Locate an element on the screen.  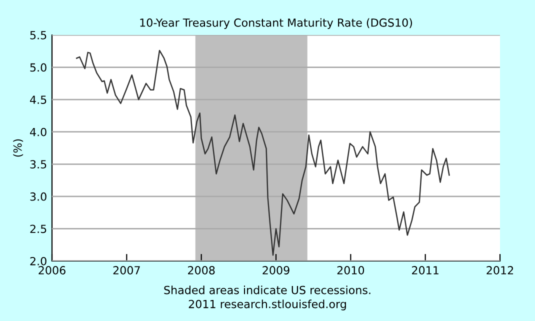
x-tick-label: 2008 is located at coordinates (201, 270).